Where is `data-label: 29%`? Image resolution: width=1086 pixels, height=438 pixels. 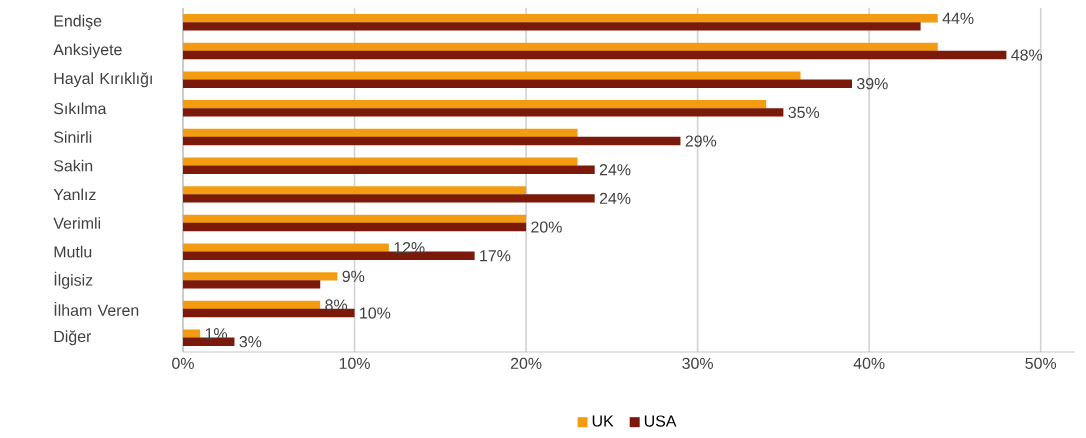
data-label: 29% is located at coordinates (701, 141).